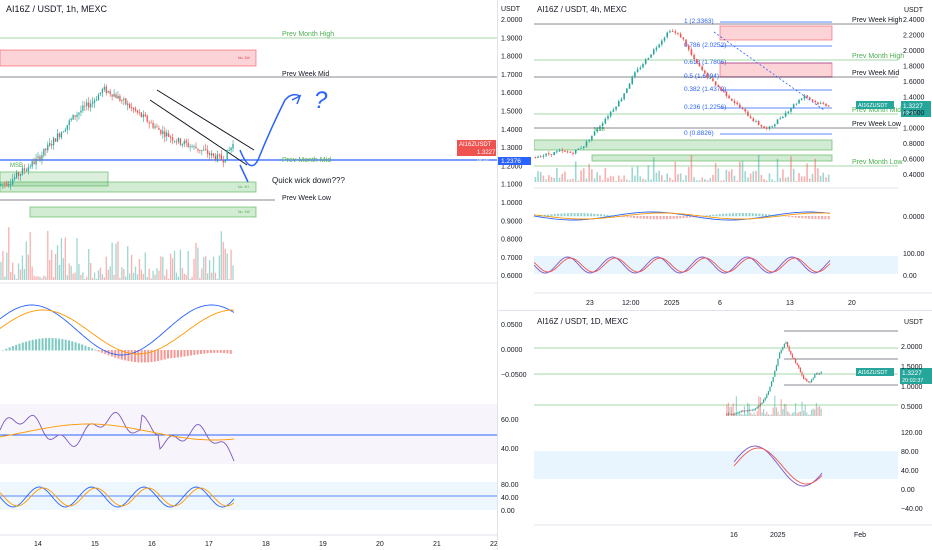 Image resolution: width=932 pixels, height=550 pixels. Describe the element at coordinates (512, 130) in the screenshot. I see `y-tick-label: 1.4000` at that location.